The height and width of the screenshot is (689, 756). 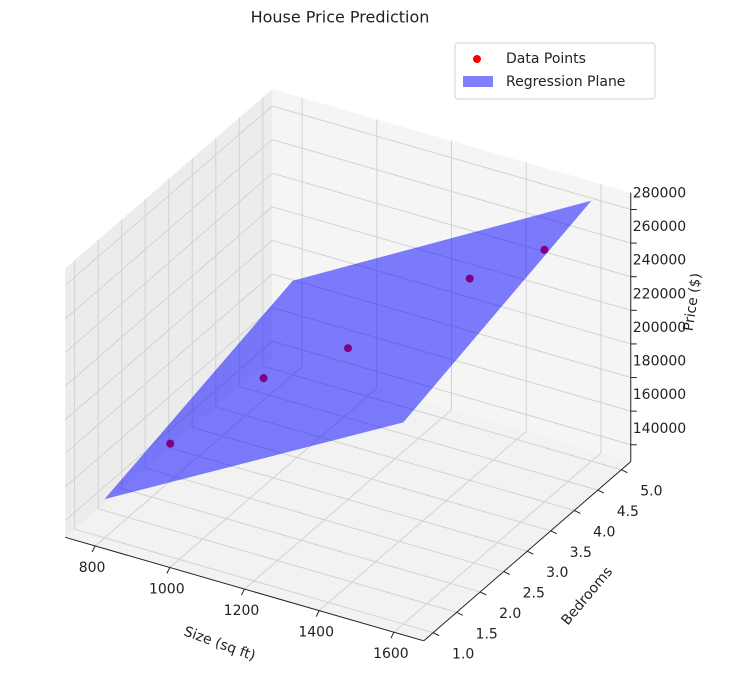 What do you see at coordinates (693, 302) in the screenshot?
I see `z-axis-label: Price ($)` at bounding box center [693, 302].